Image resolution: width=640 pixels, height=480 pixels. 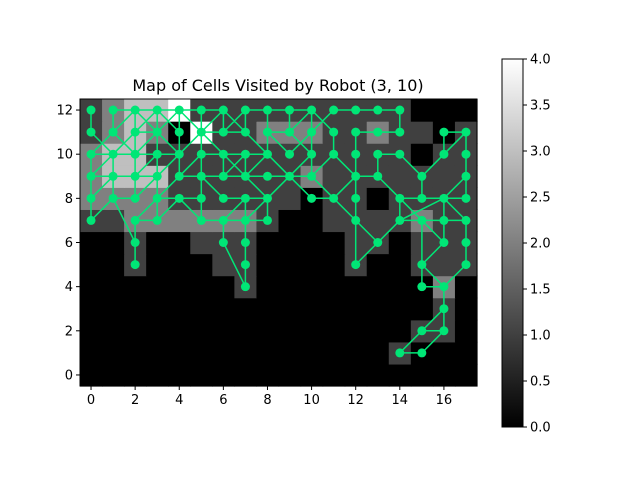 I want to click on y-tick-label: 4, so click(x=69, y=287).